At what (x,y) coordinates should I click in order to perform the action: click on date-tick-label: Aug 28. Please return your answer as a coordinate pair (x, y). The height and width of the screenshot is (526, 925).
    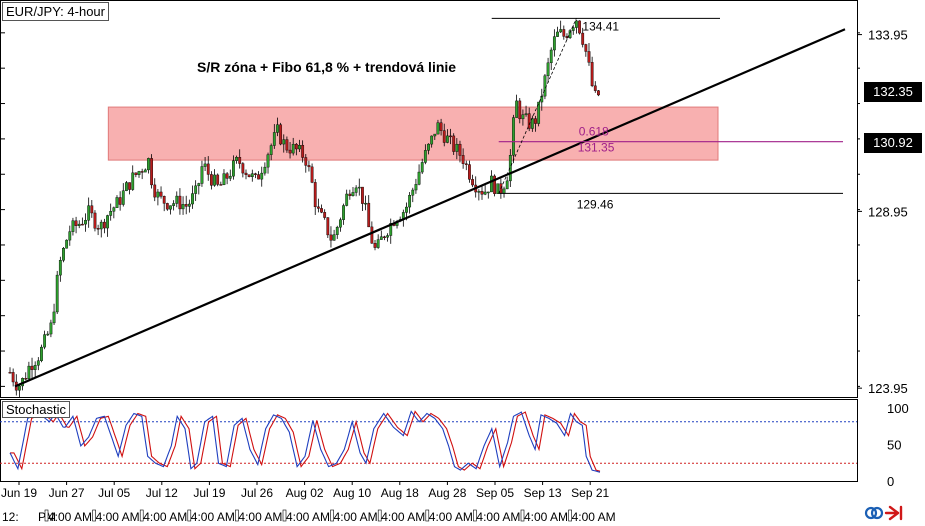
    Looking at the image, I should click on (447, 493).